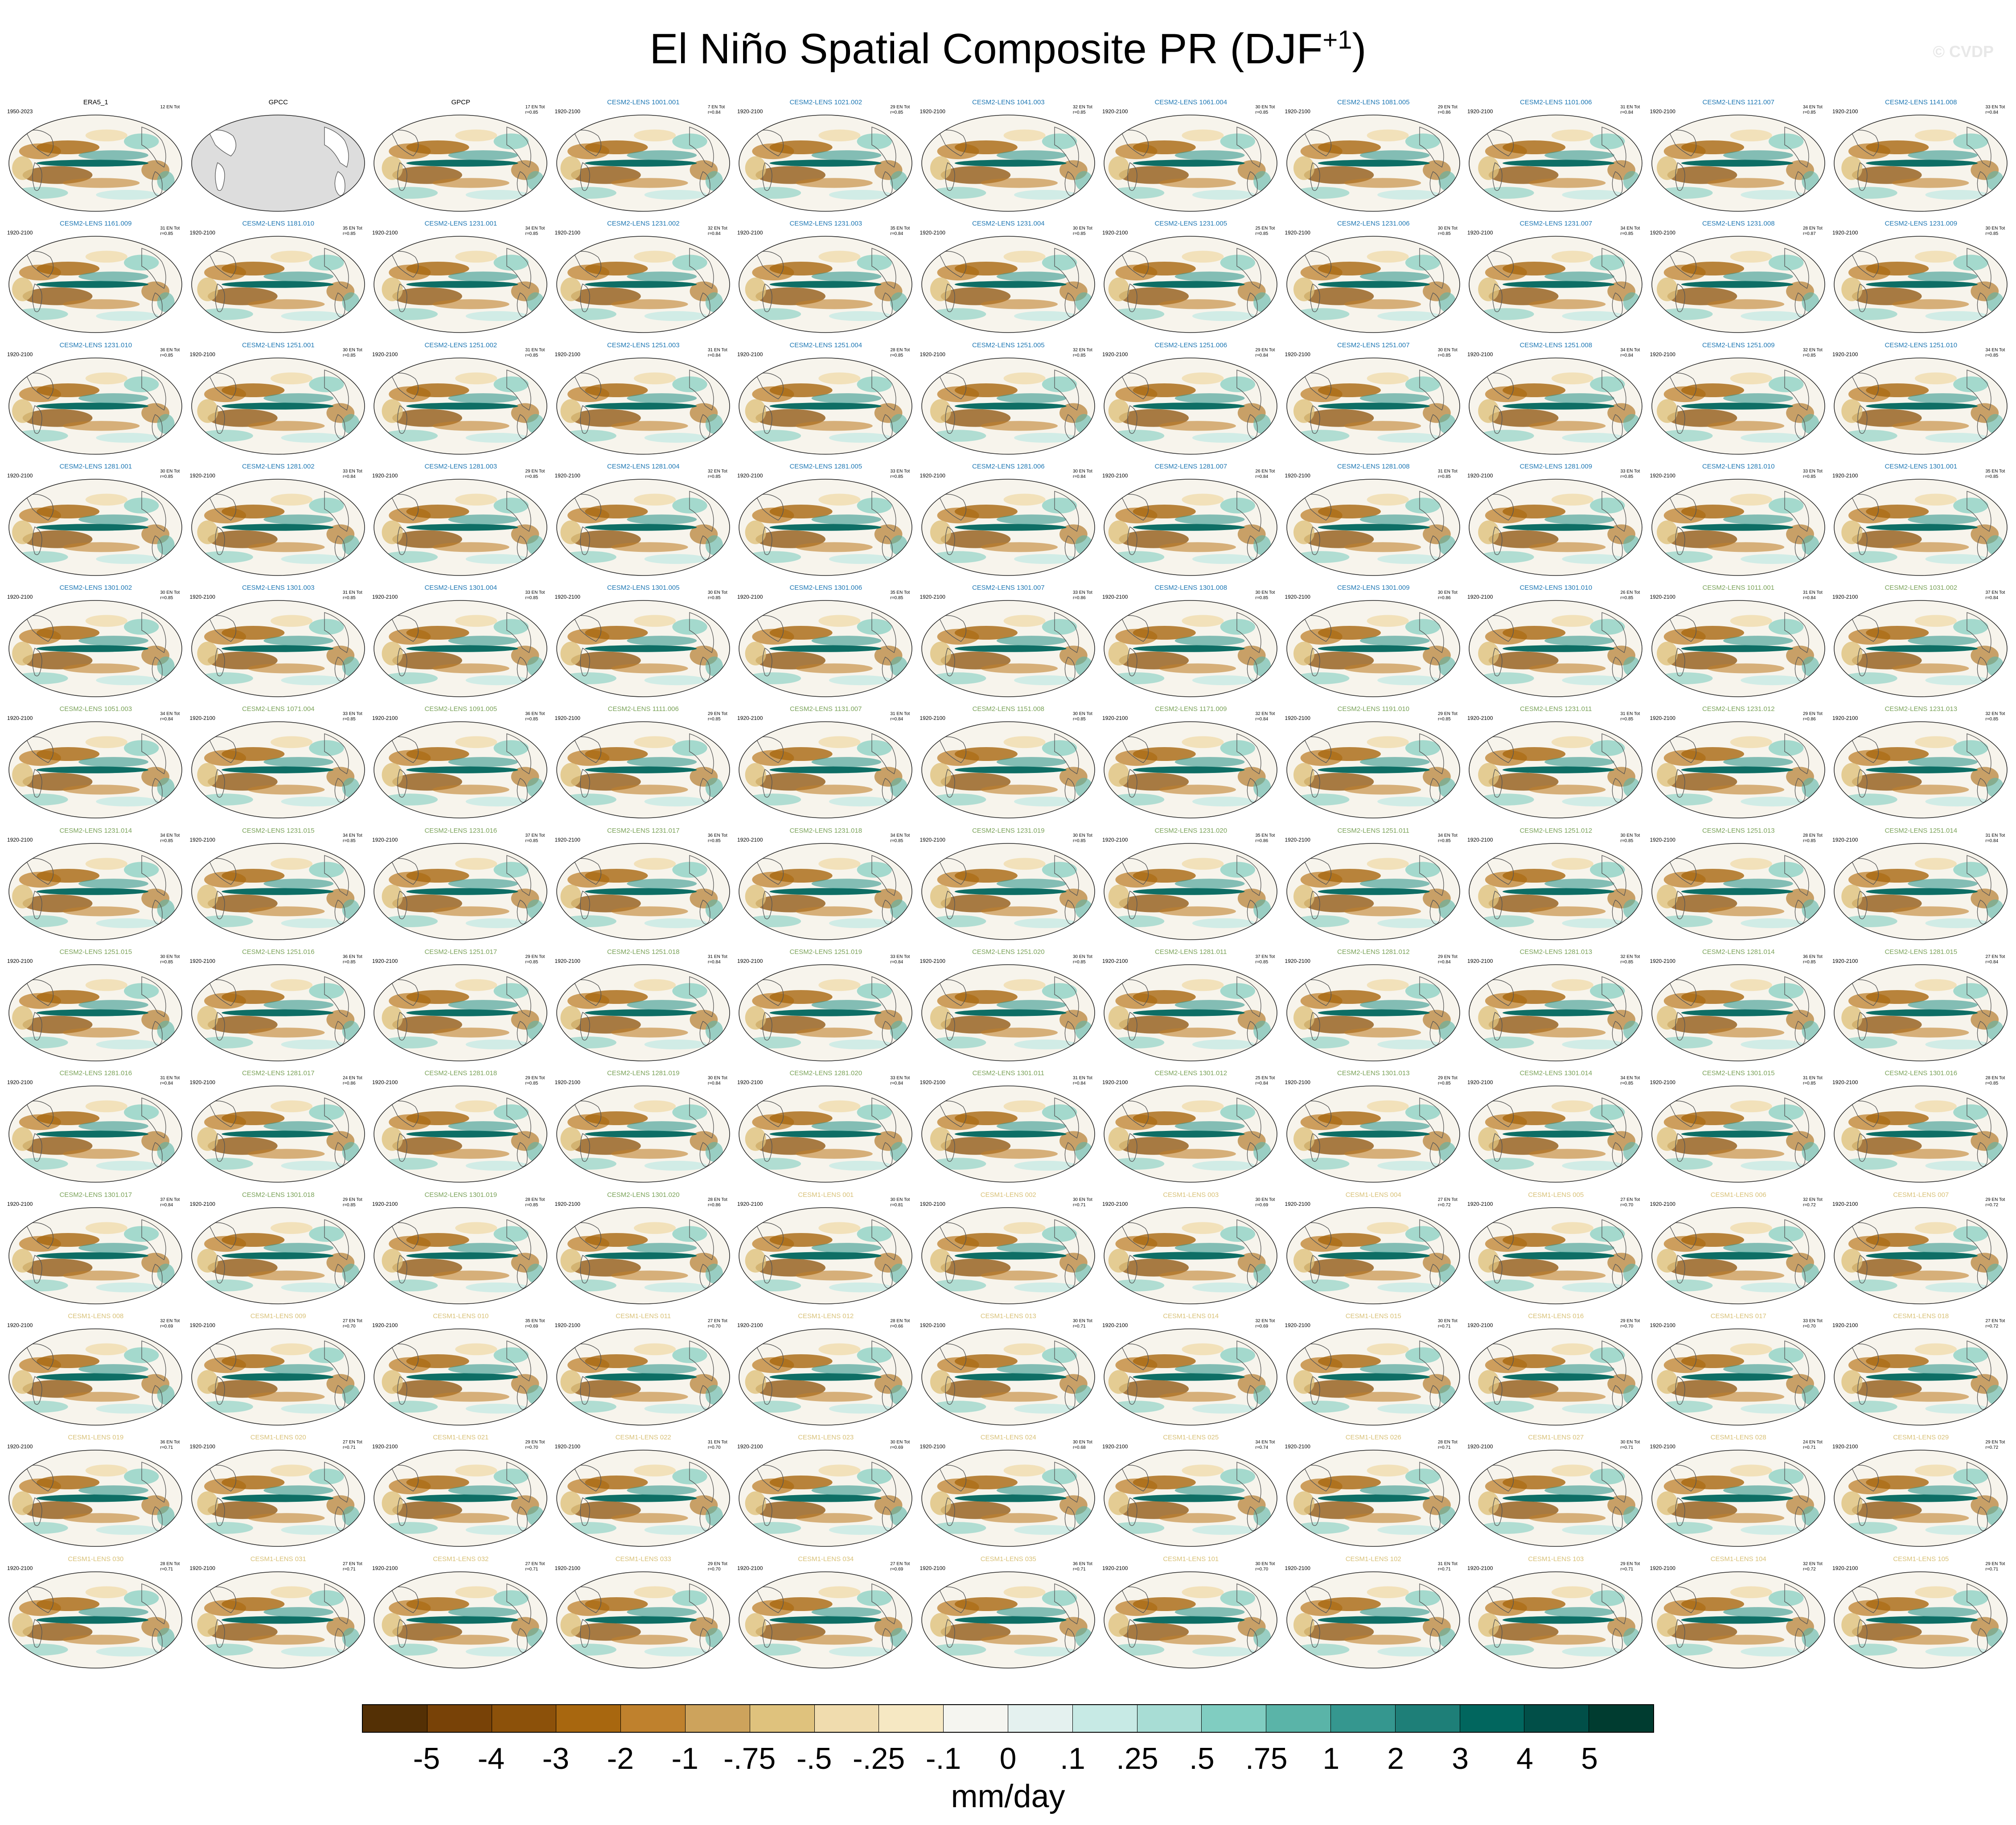 The image size is (2016, 1825). What do you see at coordinates (1738, 1249) in the screenshot?
I see `map-panel: CESM1-LENS 006 1920-2100 32 EN Tot r=0.72` at bounding box center [1738, 1249].